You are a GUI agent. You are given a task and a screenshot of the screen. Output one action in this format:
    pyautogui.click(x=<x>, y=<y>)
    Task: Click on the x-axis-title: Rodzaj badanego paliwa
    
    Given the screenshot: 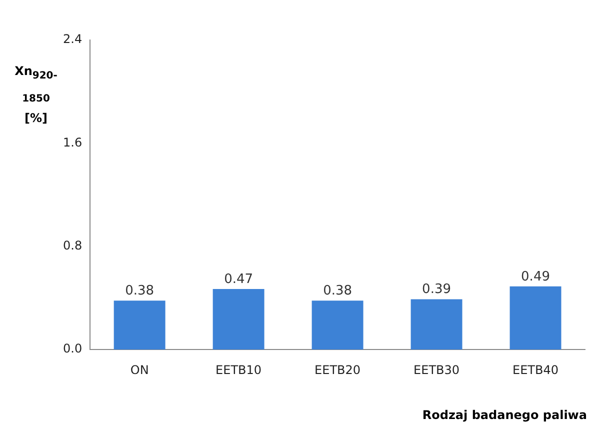 What is the action you would take?
    pyautogui.click(x=504, y=415)
    